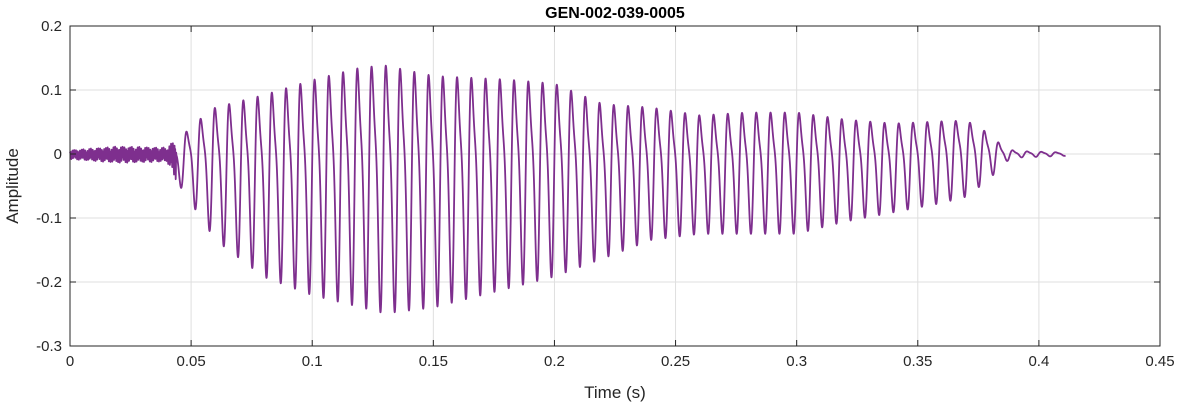  Describe the element at coordinates (12, 186) in the screenshot. I see `y-axis-label: Amplitude` at that location.